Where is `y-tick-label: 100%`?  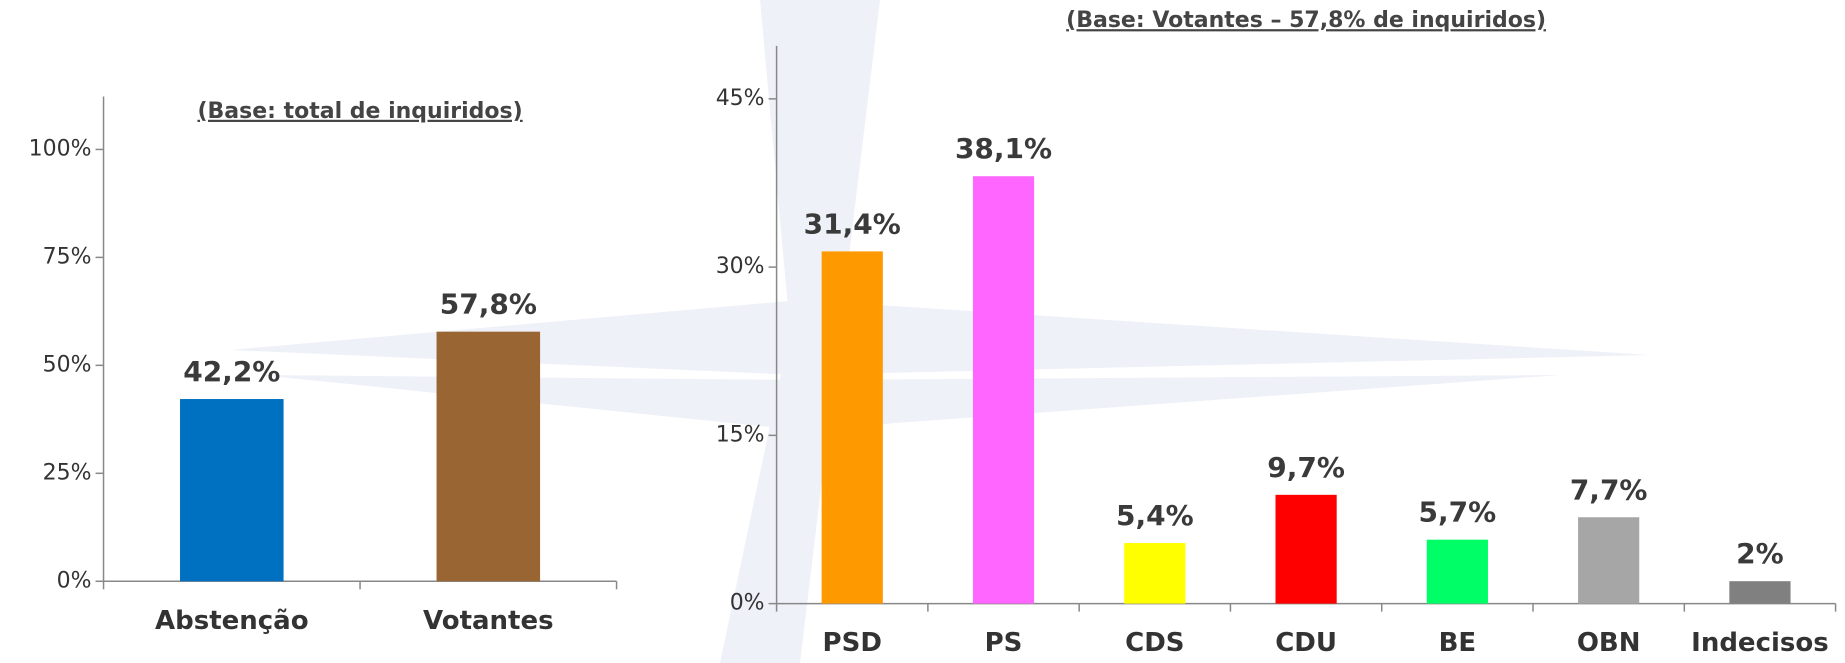
y-tick-label: 100% is located at coordinates (60, 148).